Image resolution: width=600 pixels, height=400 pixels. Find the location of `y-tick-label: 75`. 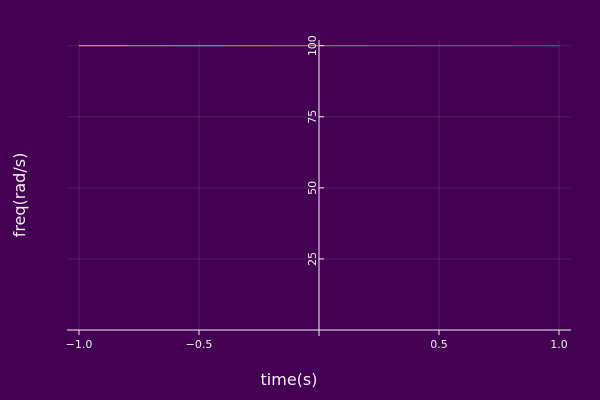

y-tick-label: 75 is located at coordinates (312, 117).